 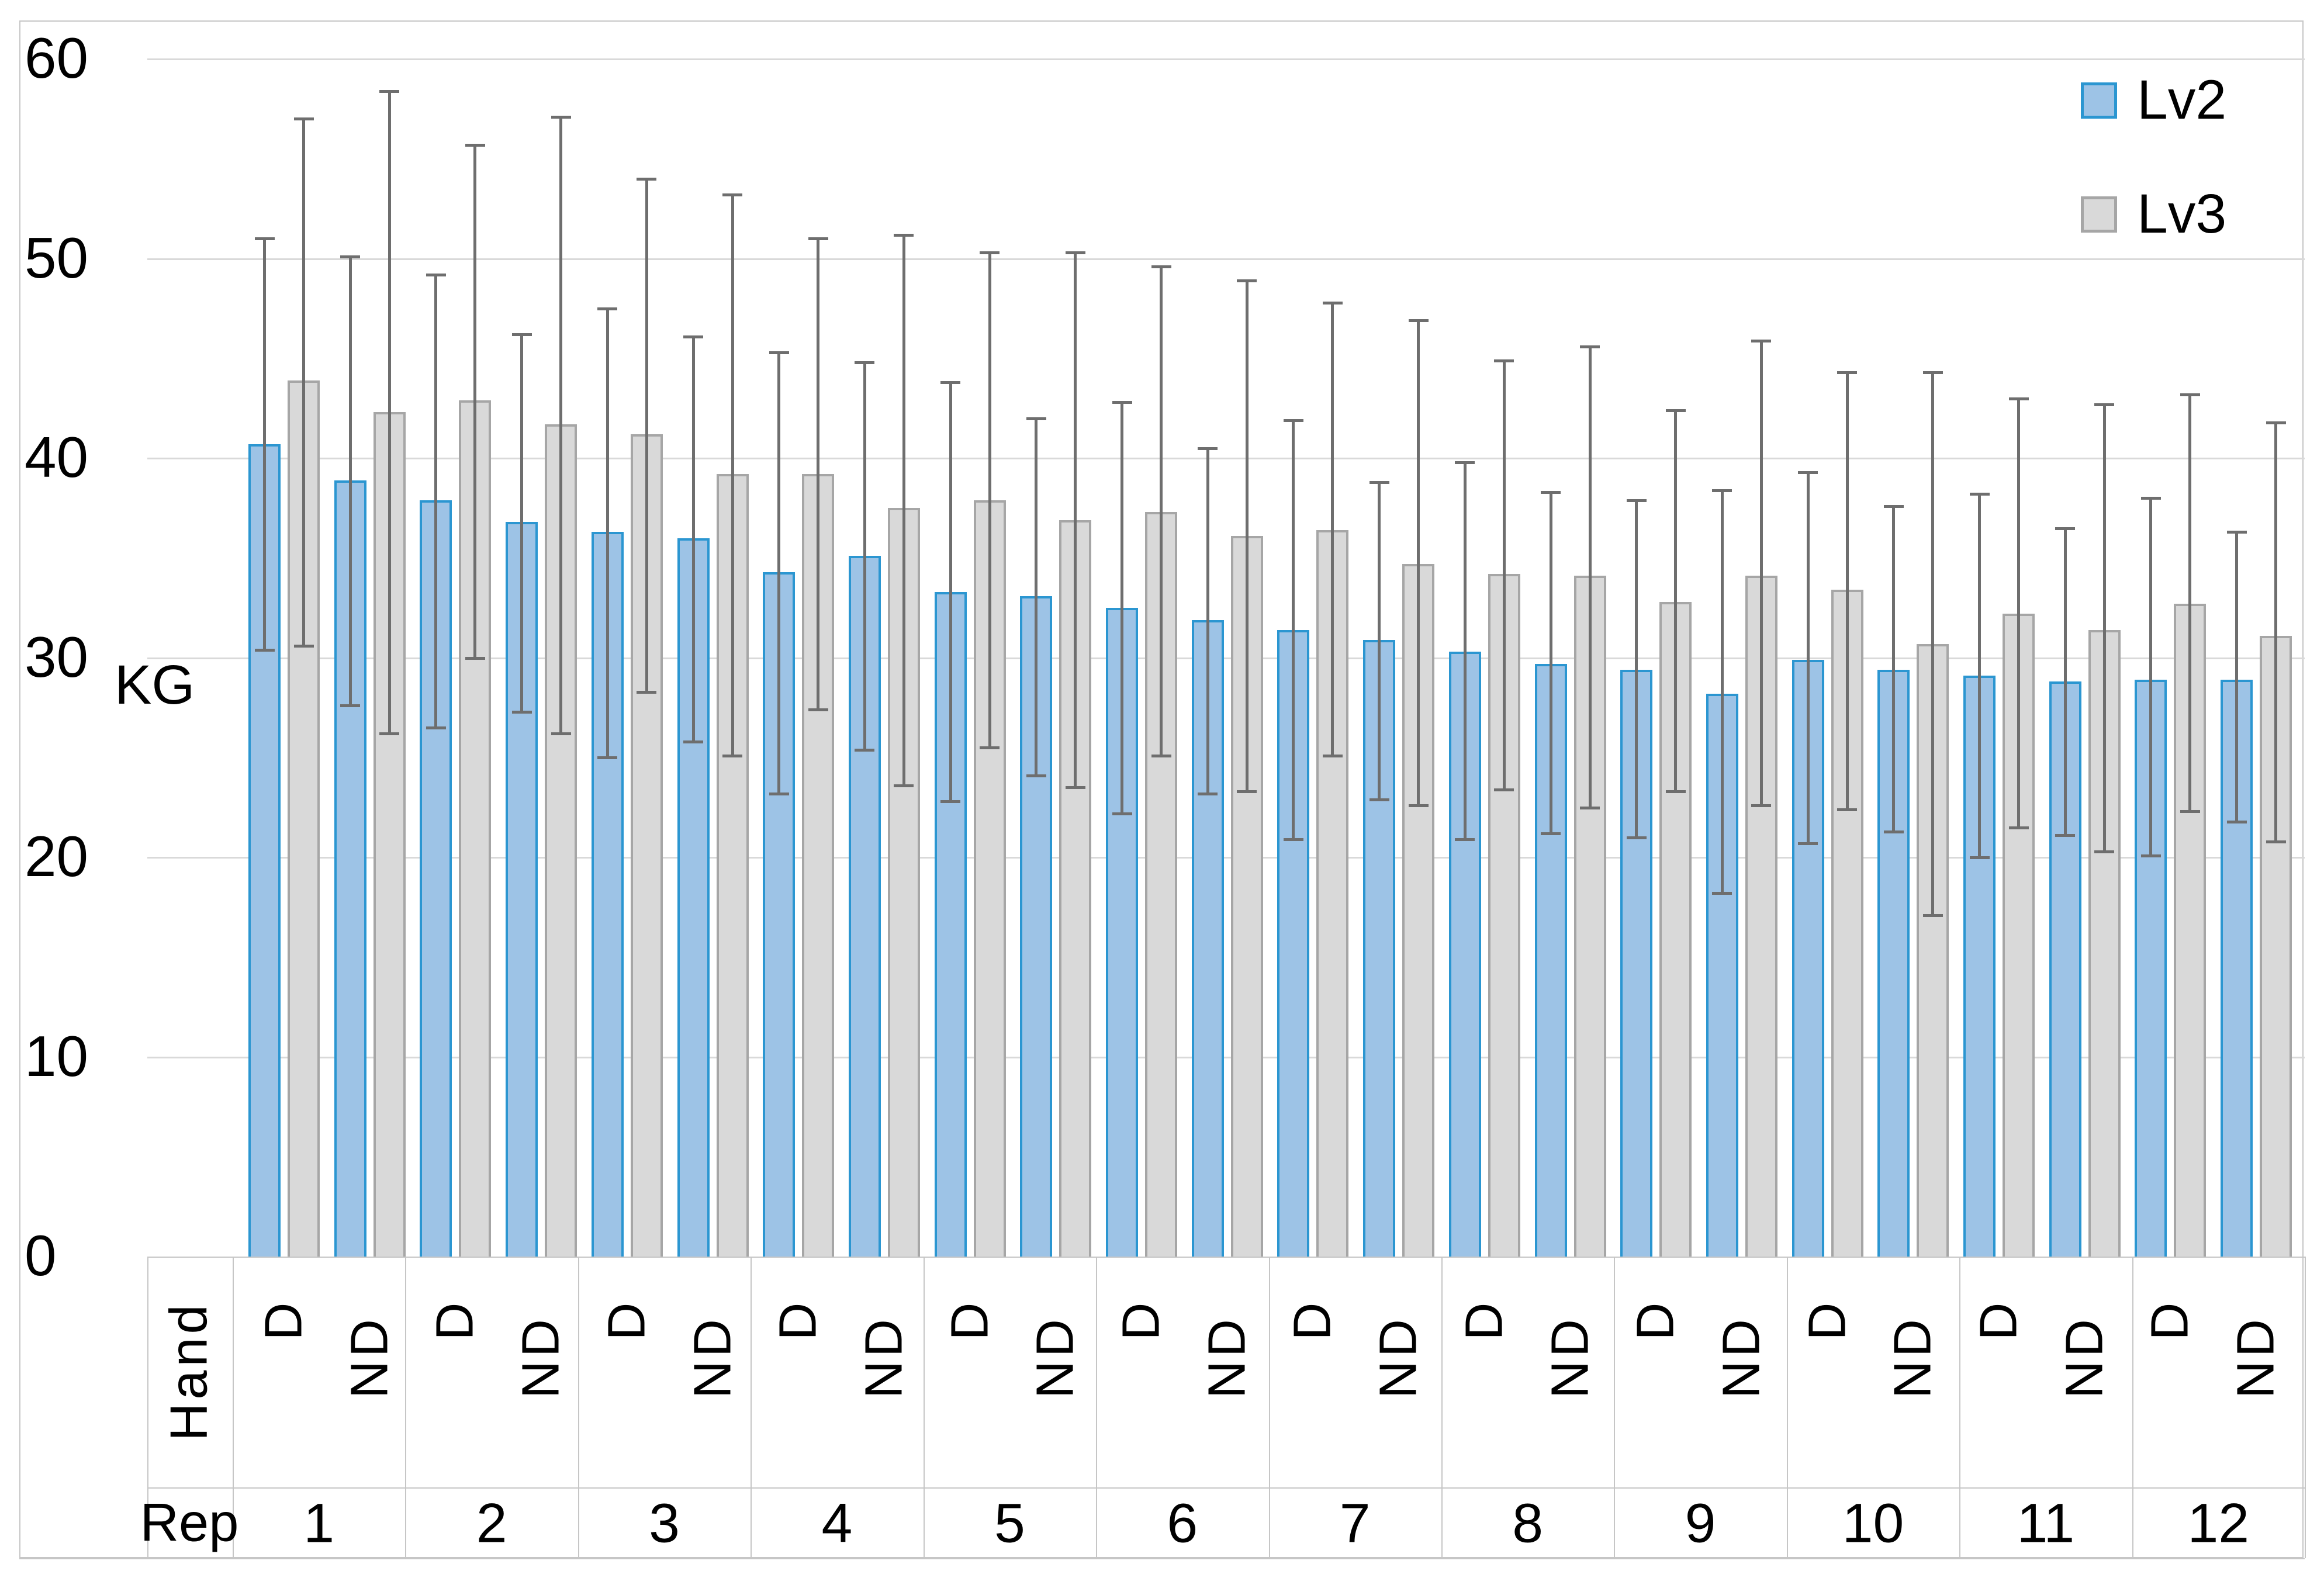 I want to click on error-bar-rep8-D-lv3, so click(x=1504, y=575).